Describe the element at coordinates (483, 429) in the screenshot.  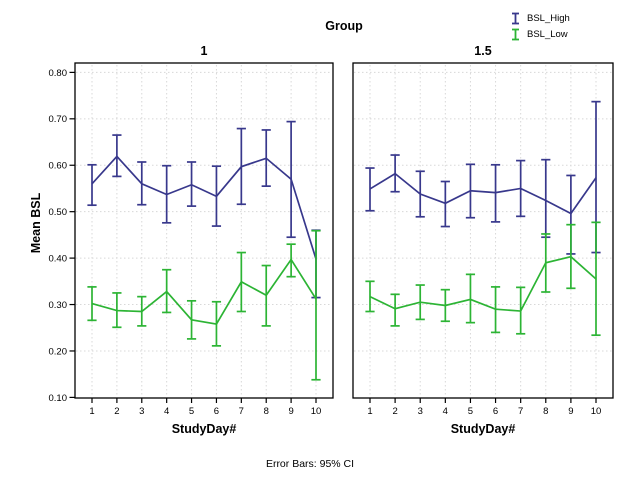
I see `x-axis-title-right: StudyDay#` at that location.